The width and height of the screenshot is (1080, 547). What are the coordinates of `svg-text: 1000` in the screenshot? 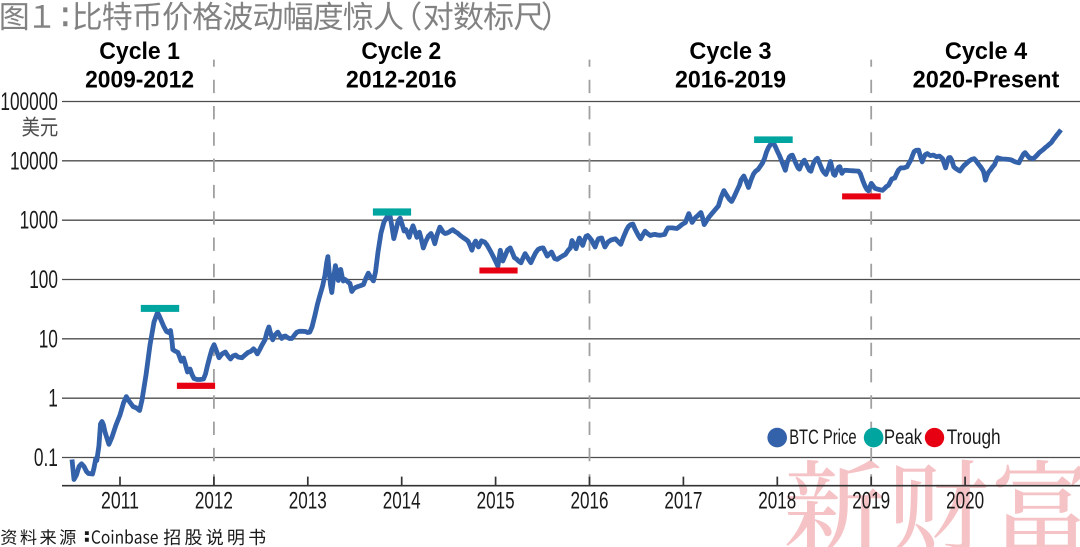 It's located at (39, 221).